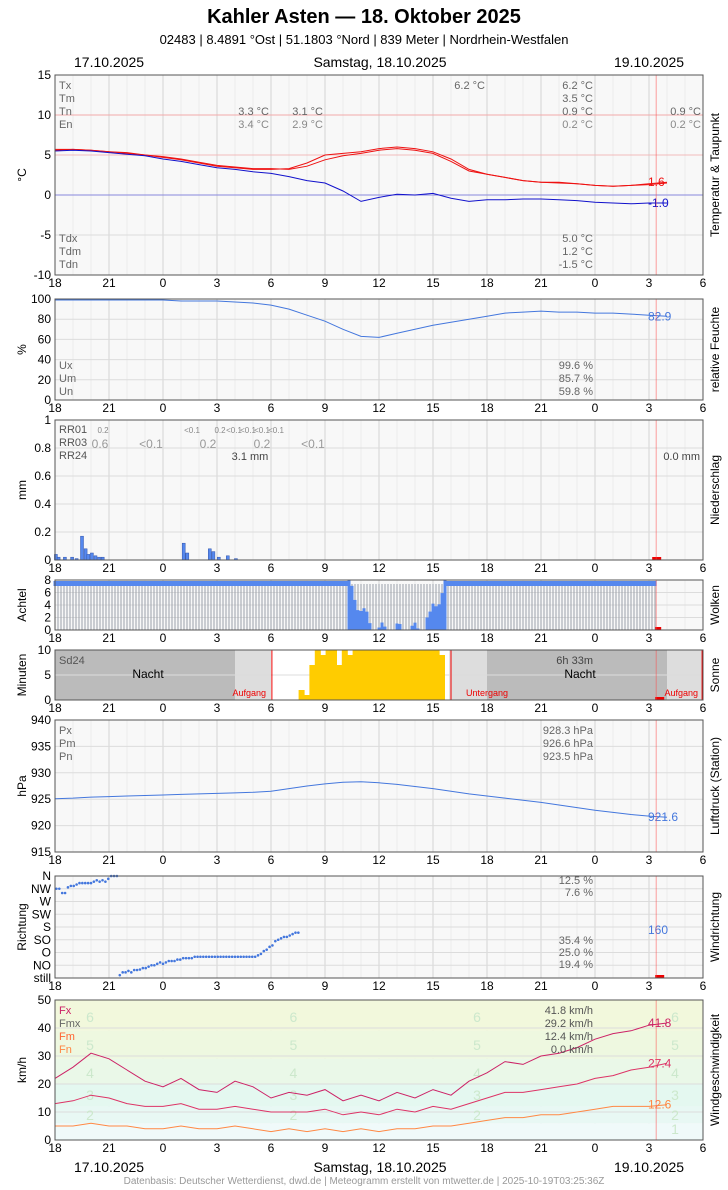  What do you see at coordinates (325, 283) in the screenshot?
I see `temperature-xtick-label: 9` at bounding box center [325, 283].